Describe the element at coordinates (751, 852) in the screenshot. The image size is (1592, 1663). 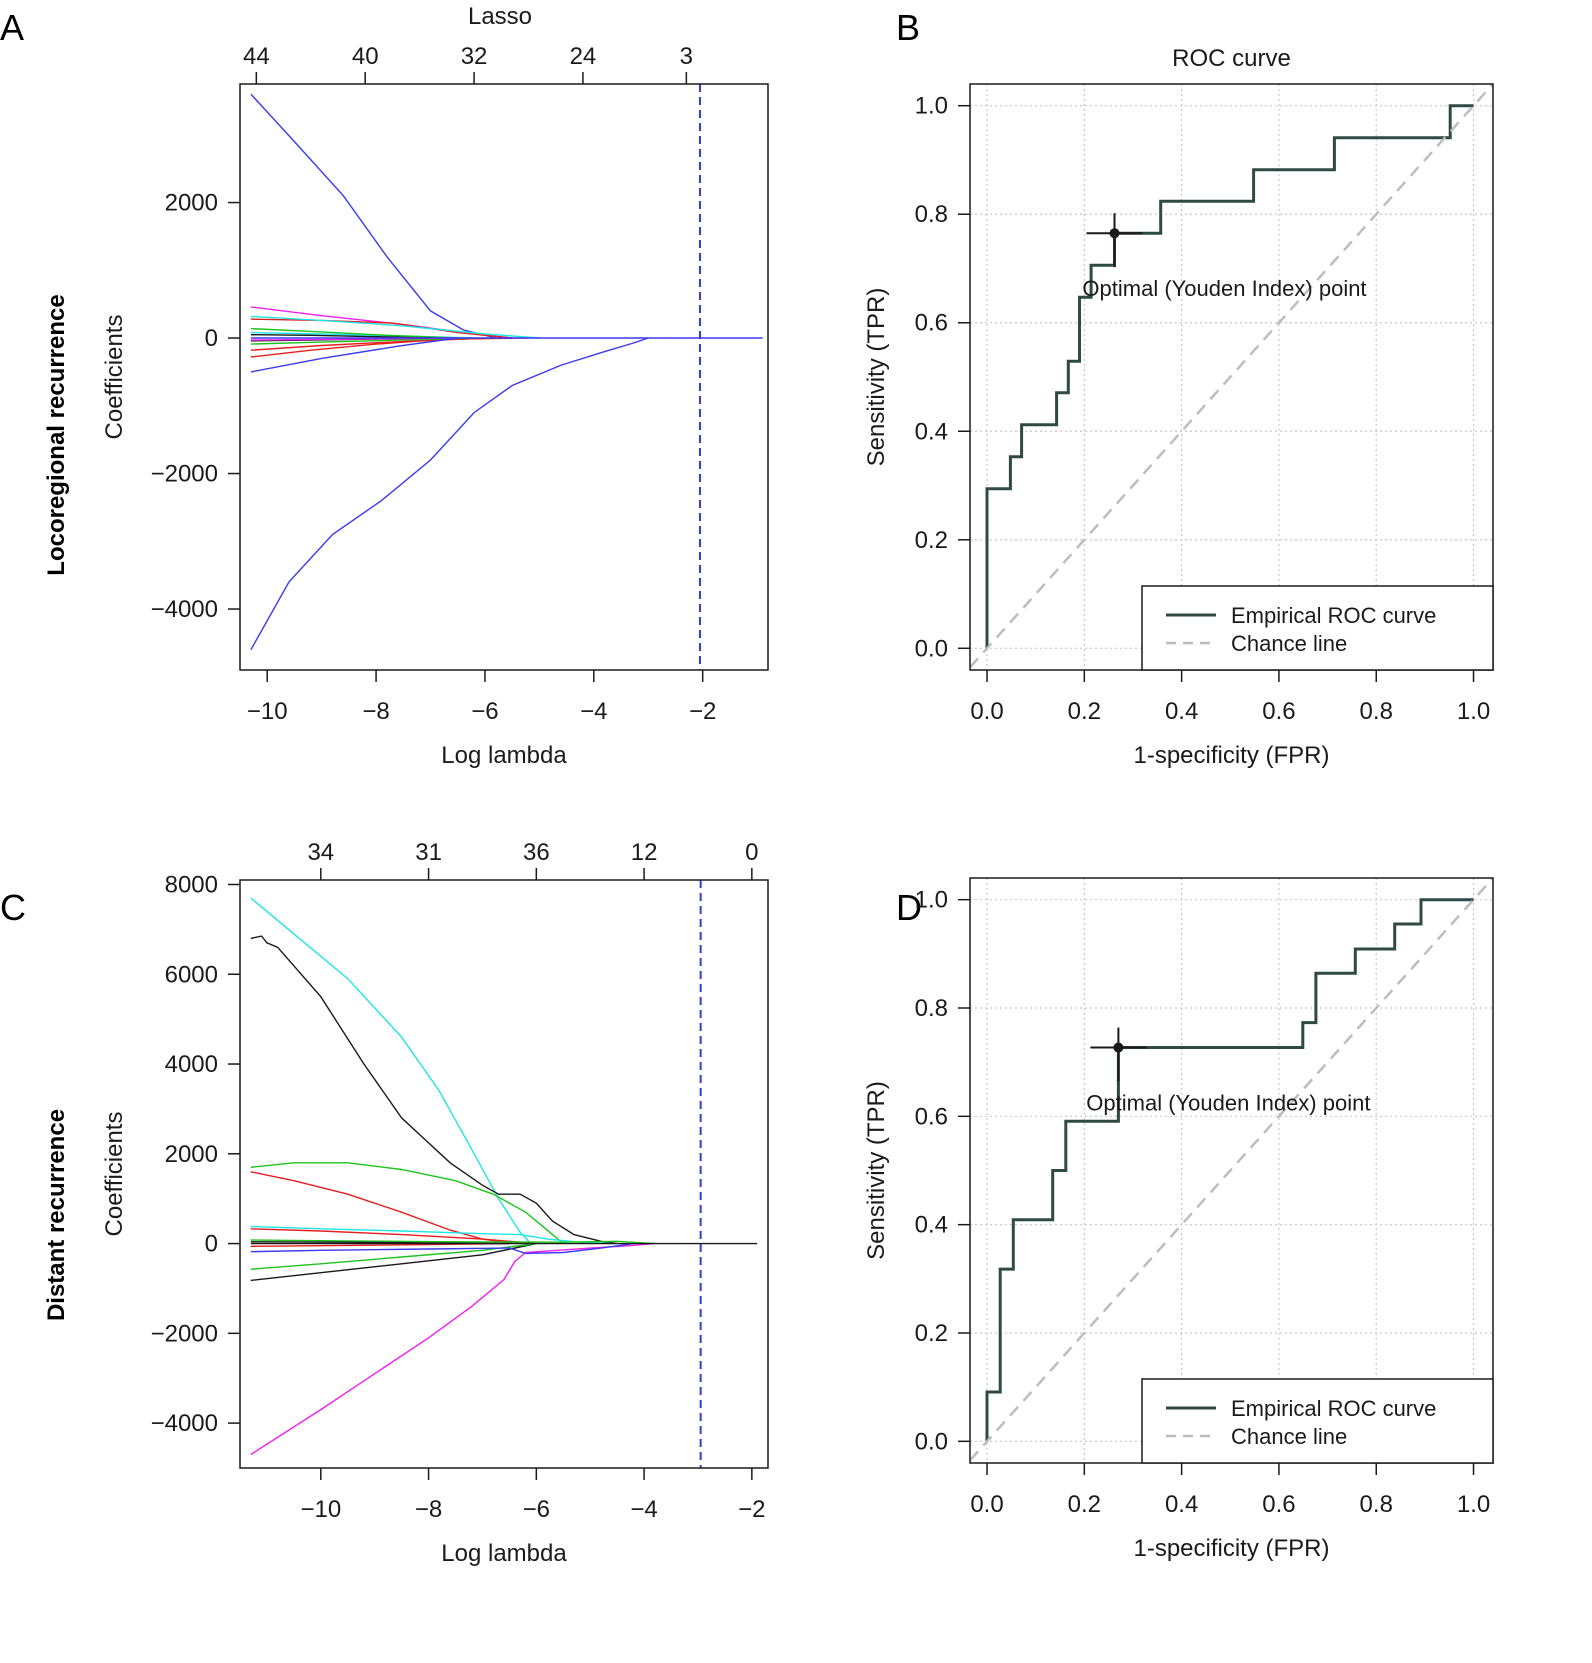
I see `top-tick-label: 0` at that location.